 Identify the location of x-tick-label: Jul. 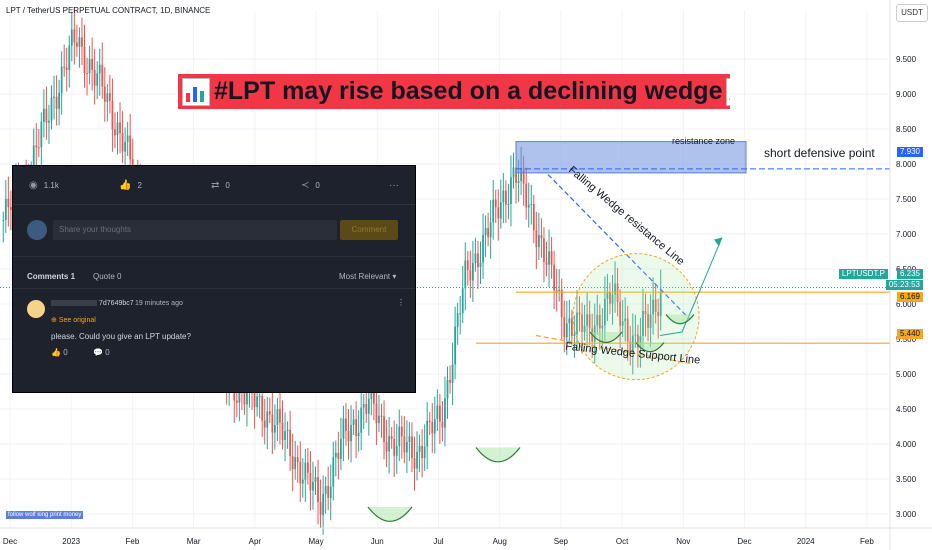
(438, 541).